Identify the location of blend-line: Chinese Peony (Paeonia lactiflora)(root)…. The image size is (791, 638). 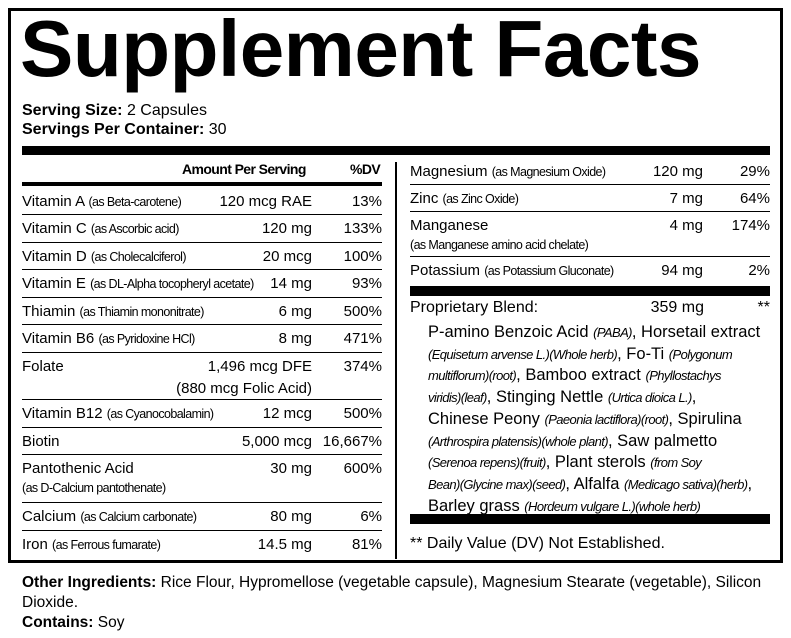
(594, 420).